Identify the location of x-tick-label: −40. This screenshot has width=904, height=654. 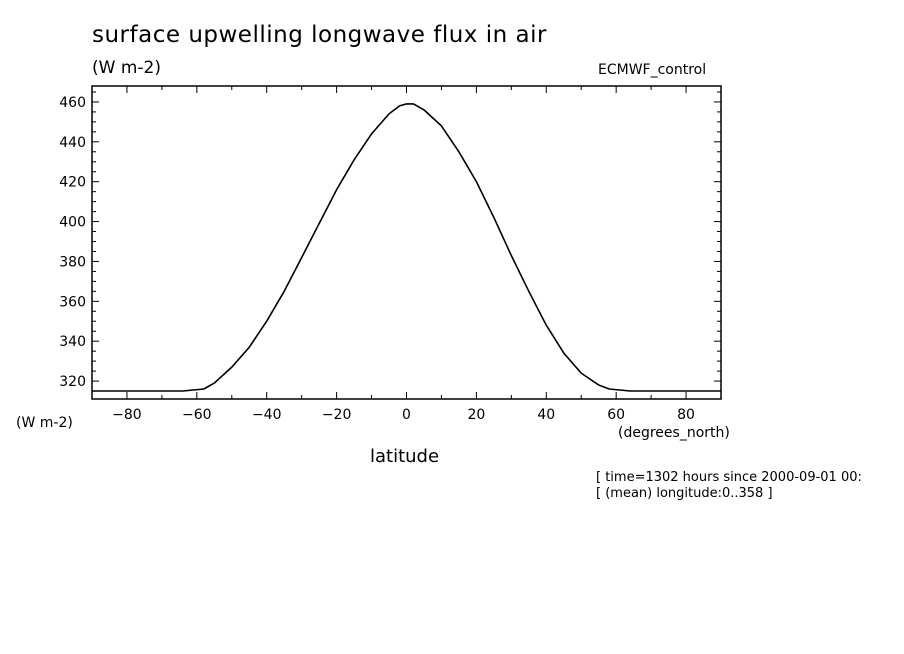
(267, 415).